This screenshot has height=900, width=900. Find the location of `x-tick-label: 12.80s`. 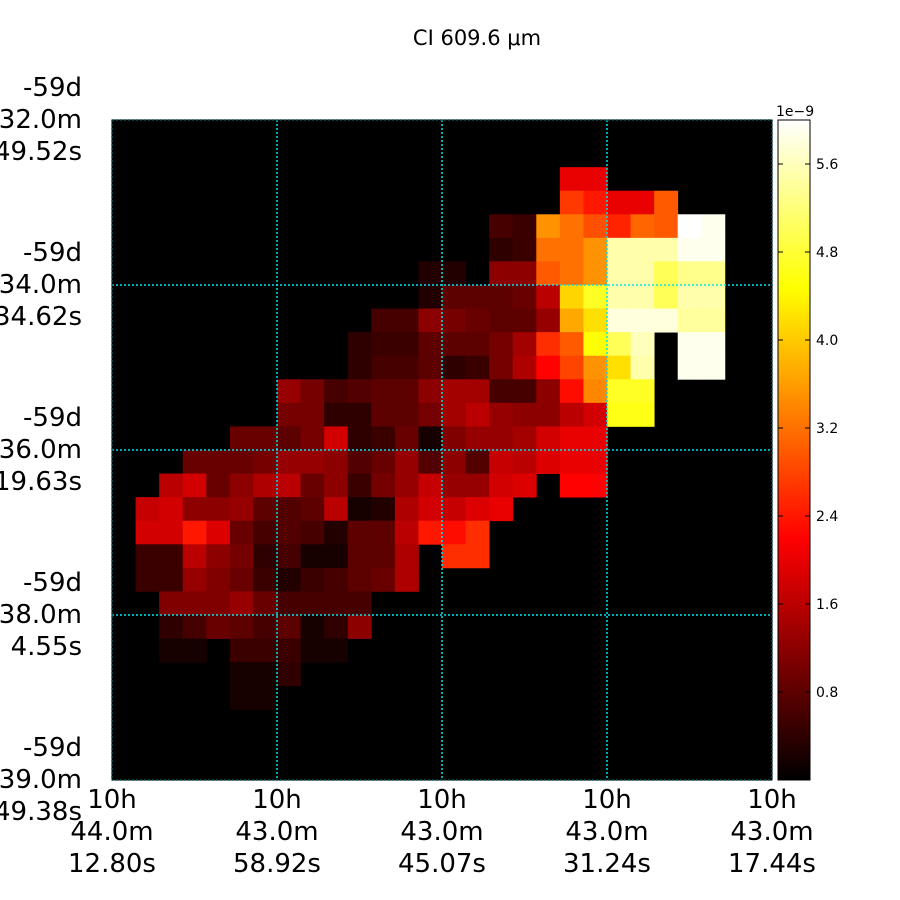

x-tick-label: 12.80s is located at coordinates (112, 864).